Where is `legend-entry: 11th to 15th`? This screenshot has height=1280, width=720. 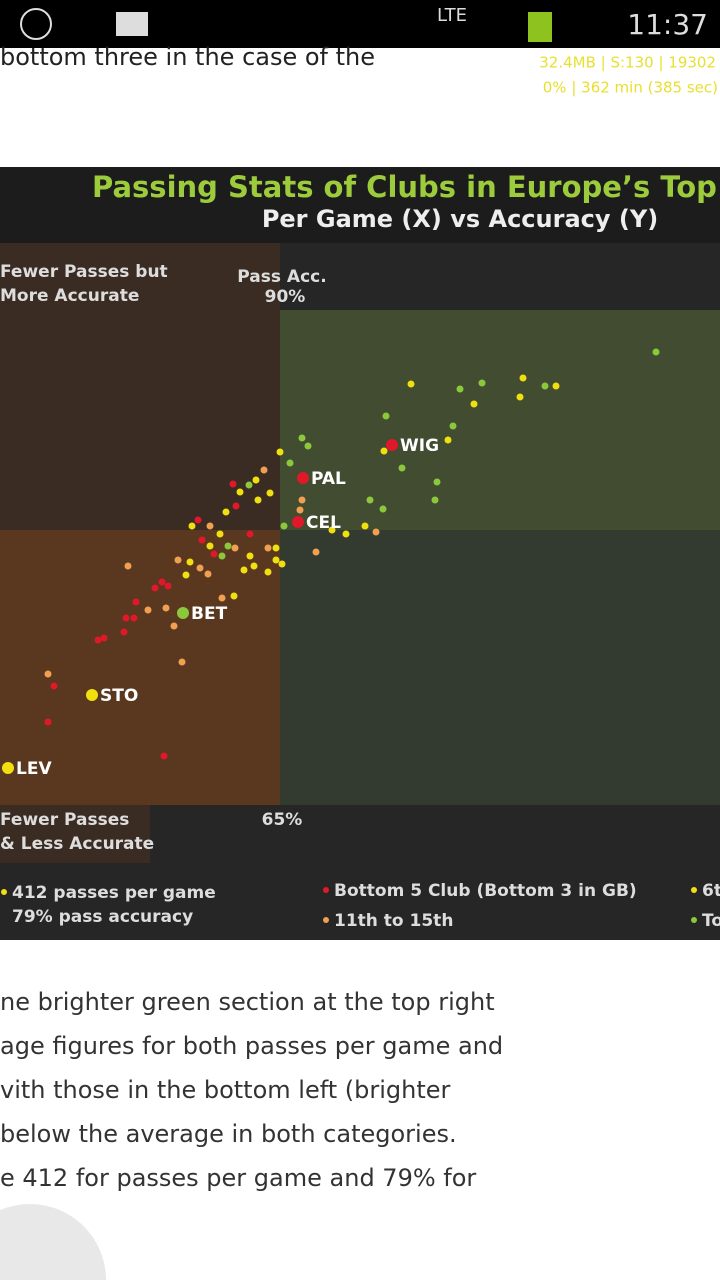
legend-entry: 11th to 15th is located at coordinates (393, 921).